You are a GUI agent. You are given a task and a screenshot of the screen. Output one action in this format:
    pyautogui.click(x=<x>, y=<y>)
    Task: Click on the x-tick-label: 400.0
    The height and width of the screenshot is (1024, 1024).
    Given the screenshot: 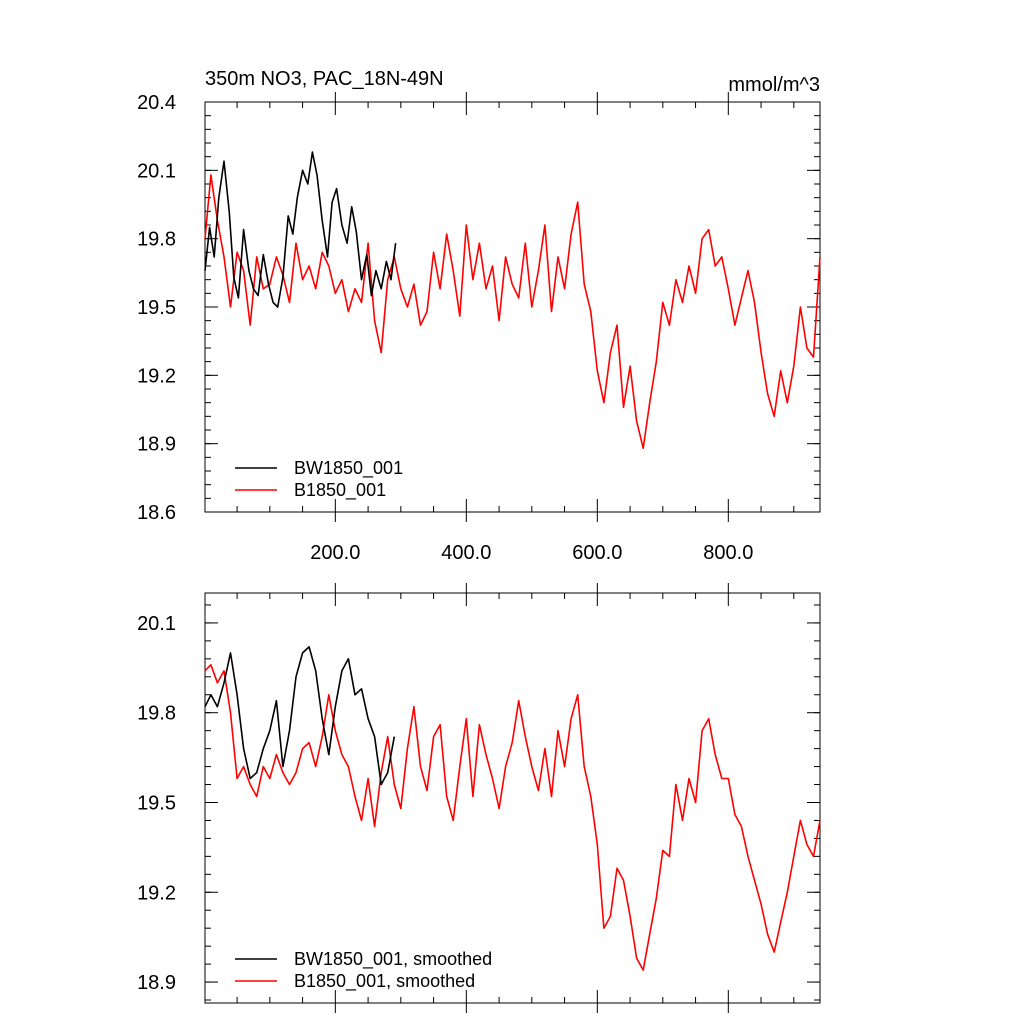 What is the action you would take?
    pyautogui.click(x=466, y=553)
    